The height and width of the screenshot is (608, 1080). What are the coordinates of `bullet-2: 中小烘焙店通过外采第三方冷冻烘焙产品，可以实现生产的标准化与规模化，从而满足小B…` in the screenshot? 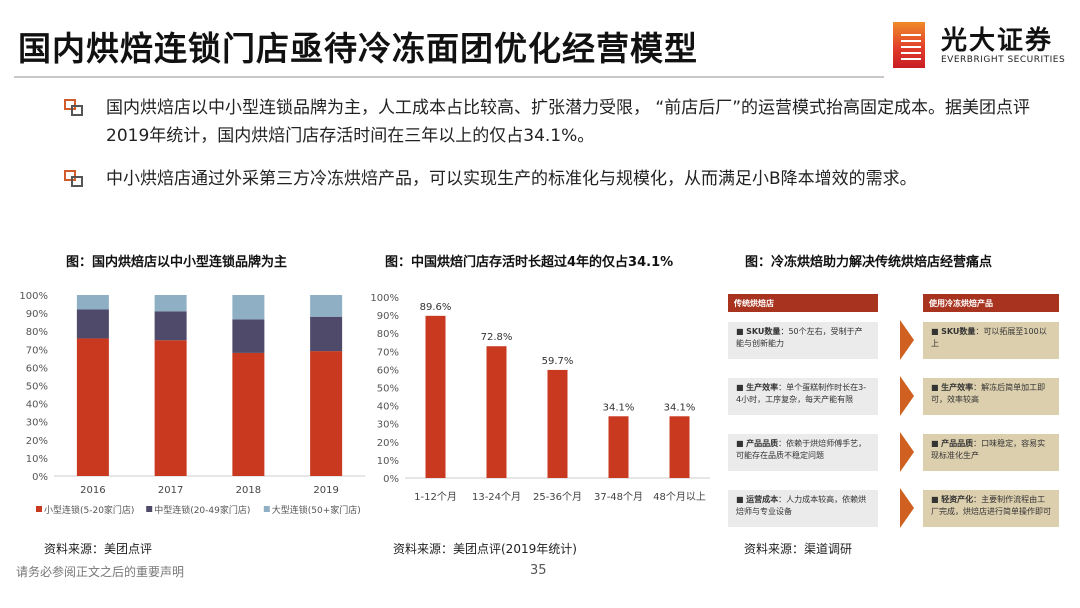 It's located at (560, 179).